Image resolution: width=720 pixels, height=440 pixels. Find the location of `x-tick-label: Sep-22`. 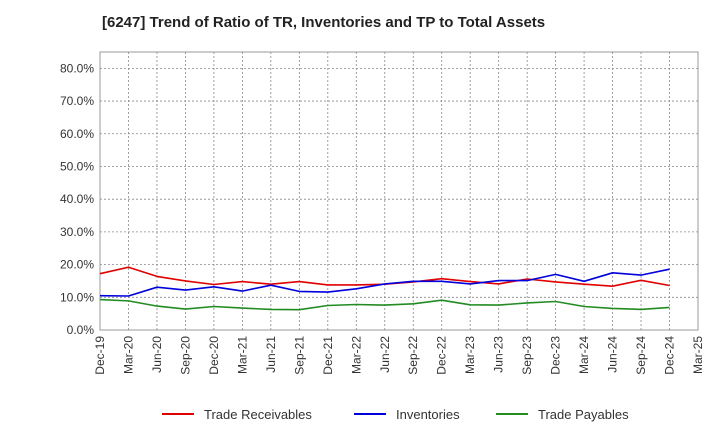

x-tick-label: Sep-22 is located at coordinates (413, 355).